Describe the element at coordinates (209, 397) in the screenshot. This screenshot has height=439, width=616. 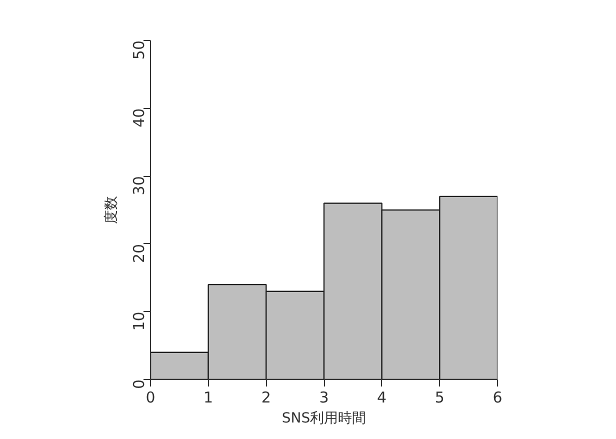
I see `x-tick-label: 1` at that location.